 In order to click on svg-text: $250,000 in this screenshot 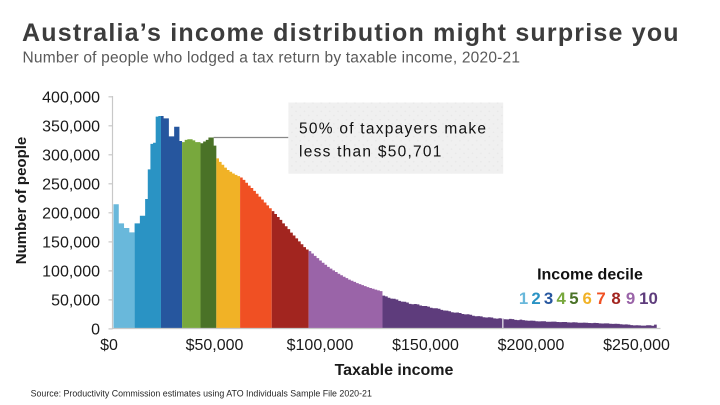, I will do `click(636, 345)`.